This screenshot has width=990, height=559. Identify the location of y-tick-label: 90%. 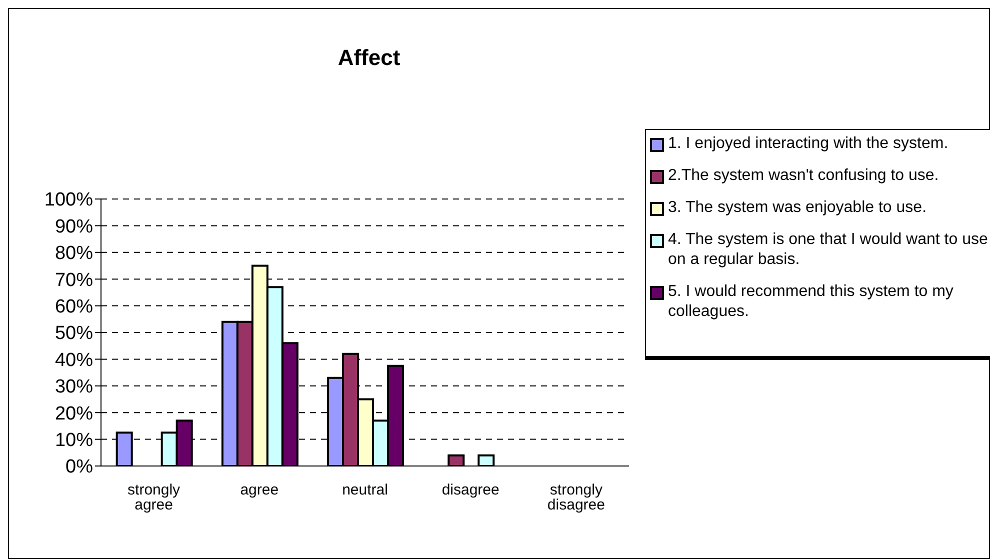
(74, 227).